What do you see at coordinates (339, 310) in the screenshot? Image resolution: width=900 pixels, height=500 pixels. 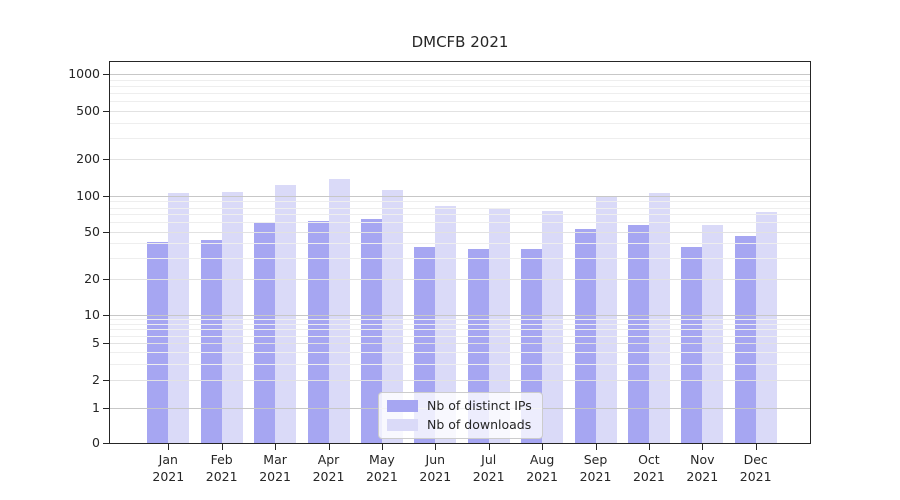 I see `bar-nb-of-downloads-apr-2021` at bounding box center [339, 310].